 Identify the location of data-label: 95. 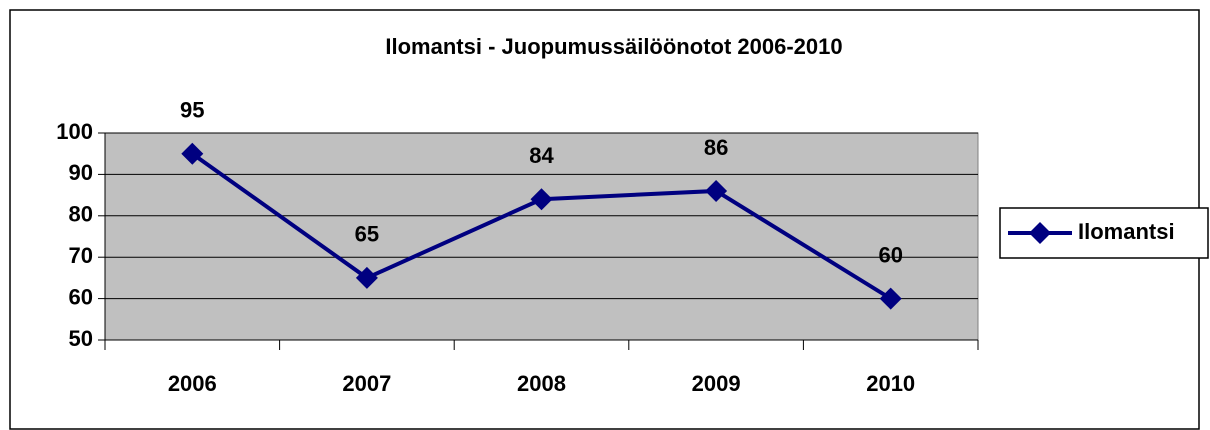
(192, 110).